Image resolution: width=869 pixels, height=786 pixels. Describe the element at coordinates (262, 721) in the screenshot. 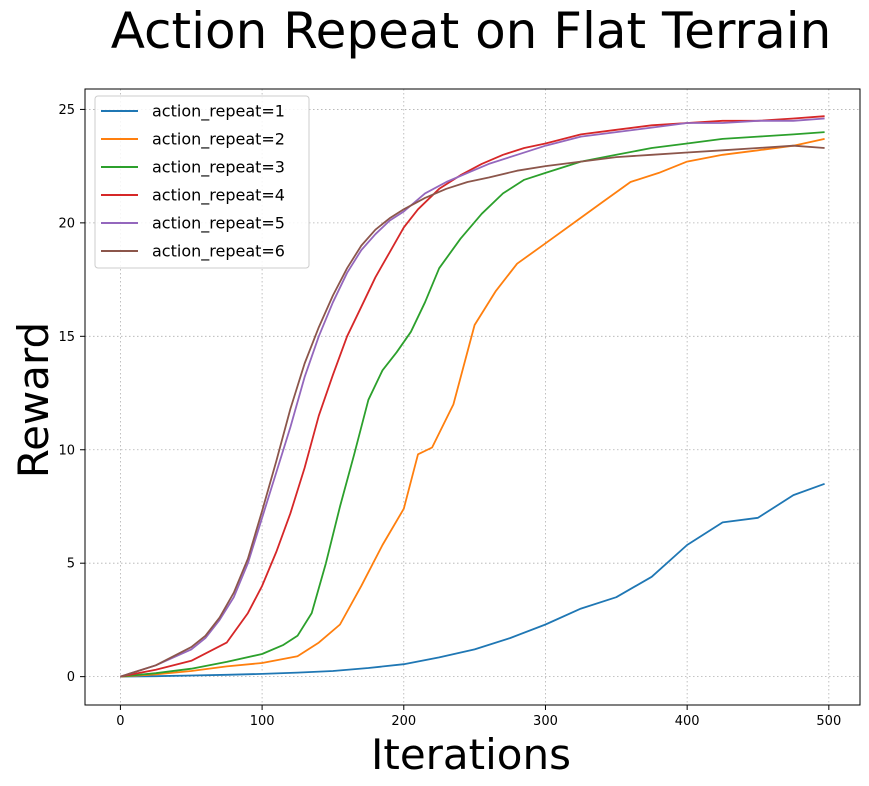

I see `x-tick-label: 100` at that location.